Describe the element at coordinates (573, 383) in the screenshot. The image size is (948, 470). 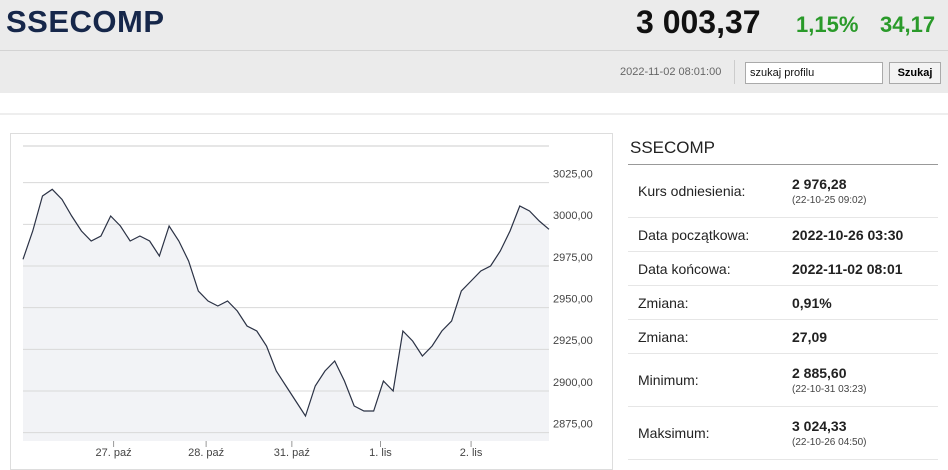
I see `y-tick-label: 2900,00` at that location.